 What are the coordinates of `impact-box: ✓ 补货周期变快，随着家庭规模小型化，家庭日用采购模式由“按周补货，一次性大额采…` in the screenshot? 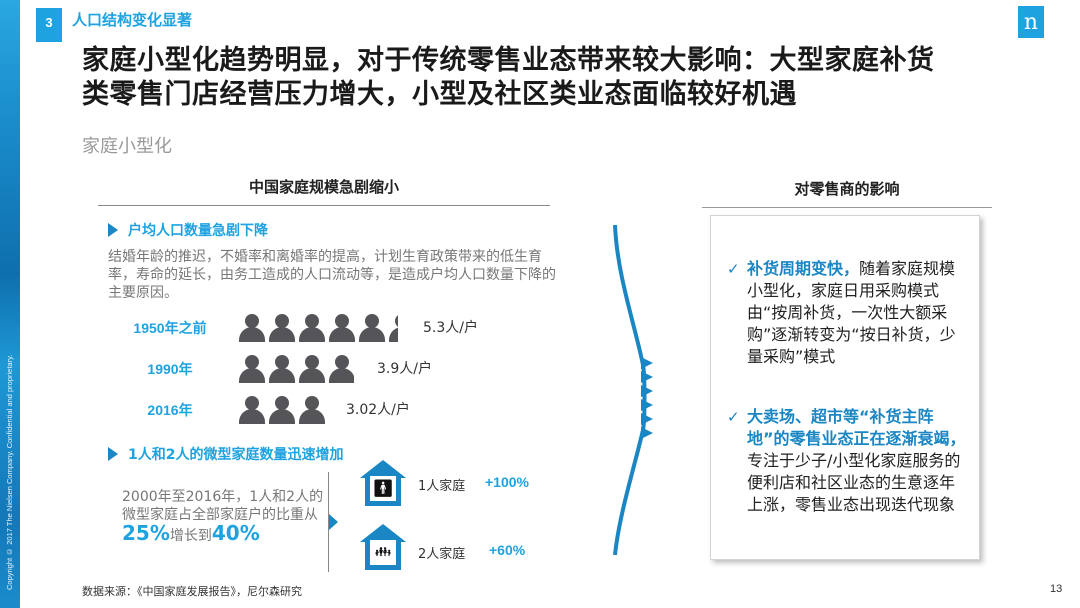 It's located at (845, 387).